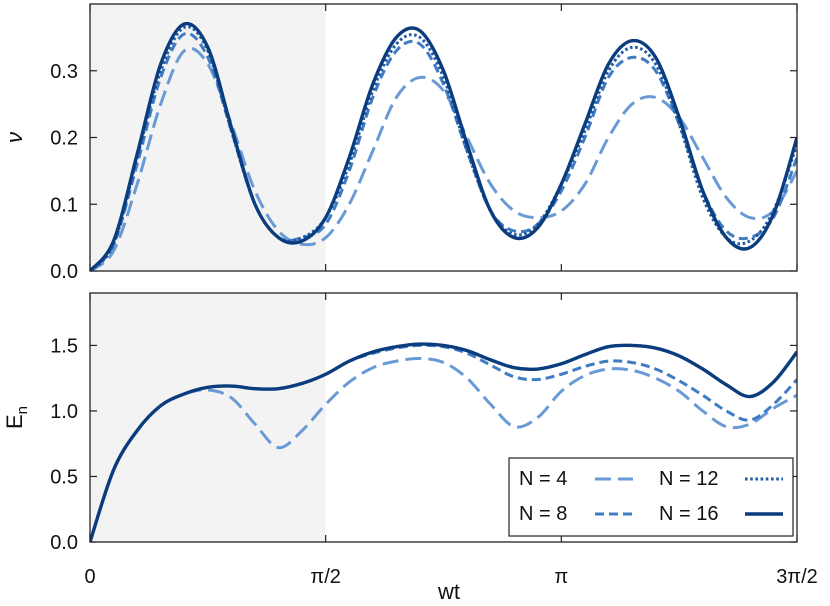 The height and width of the screenshot is (606, 830). Describe the element at coordinates (64, 72) in the screenshot. I see `y-tick-label: 0.3` at that location.